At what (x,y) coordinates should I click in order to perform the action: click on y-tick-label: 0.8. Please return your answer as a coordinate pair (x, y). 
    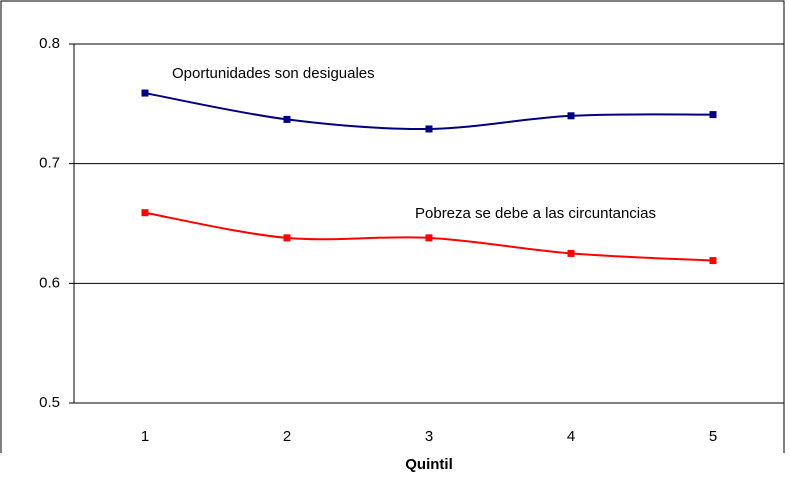
    Looking at the image, I should click on (49, 43).